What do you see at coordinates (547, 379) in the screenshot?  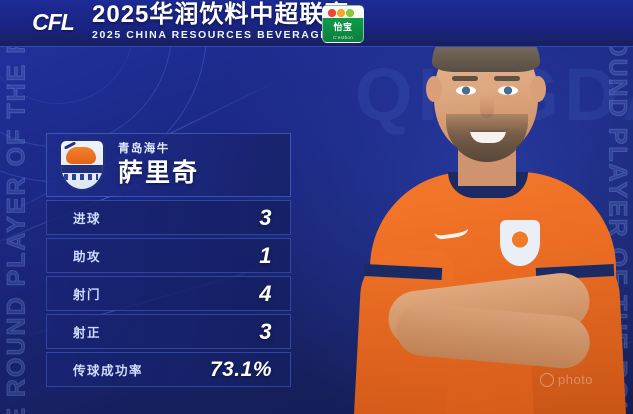 I see `photo-credit-icon` at bounding box center [547, 379].